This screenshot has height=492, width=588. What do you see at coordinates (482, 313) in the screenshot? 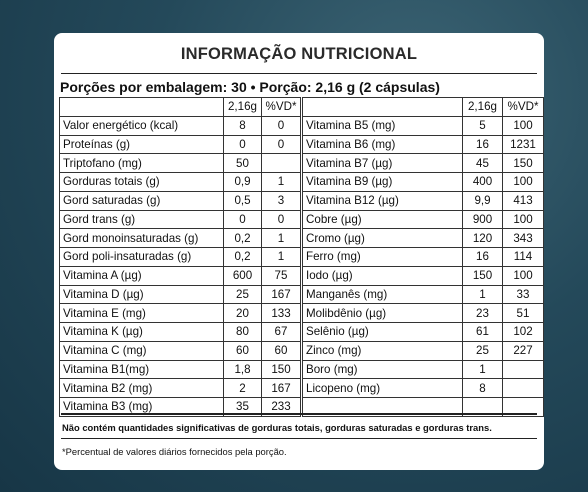
I see `nutrient-amount: 23` at bounding box center [482, 313].